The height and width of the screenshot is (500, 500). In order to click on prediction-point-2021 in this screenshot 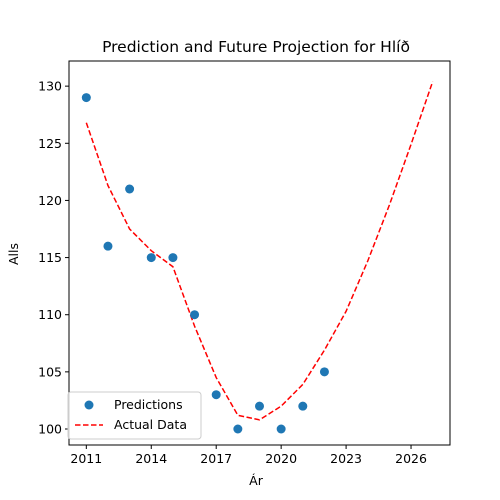, I will do `click(303, 406)`.